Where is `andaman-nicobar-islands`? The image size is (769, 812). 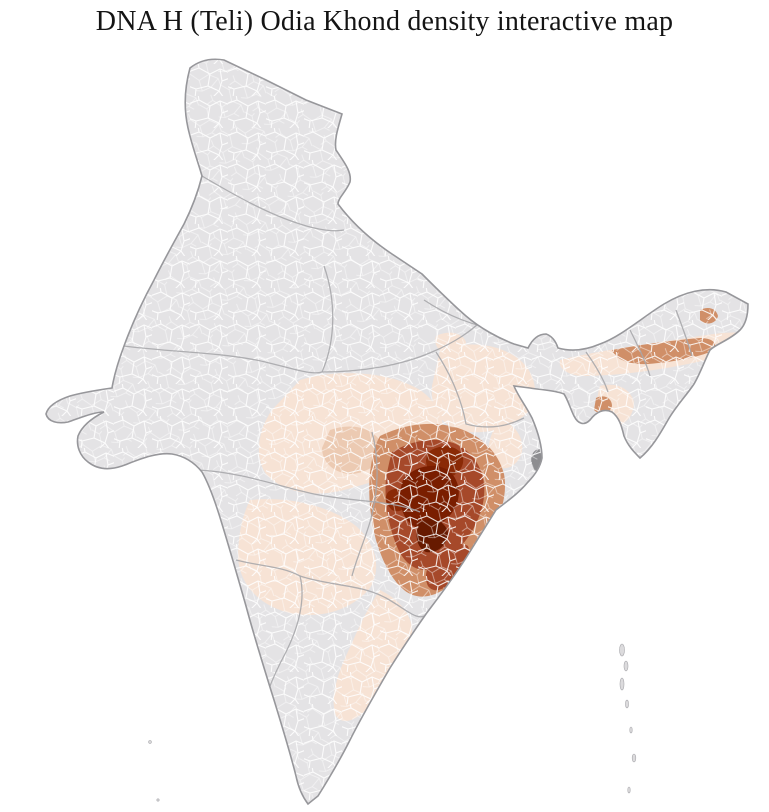 andaman-nicobar-islands is located at coordinates (628, 718).